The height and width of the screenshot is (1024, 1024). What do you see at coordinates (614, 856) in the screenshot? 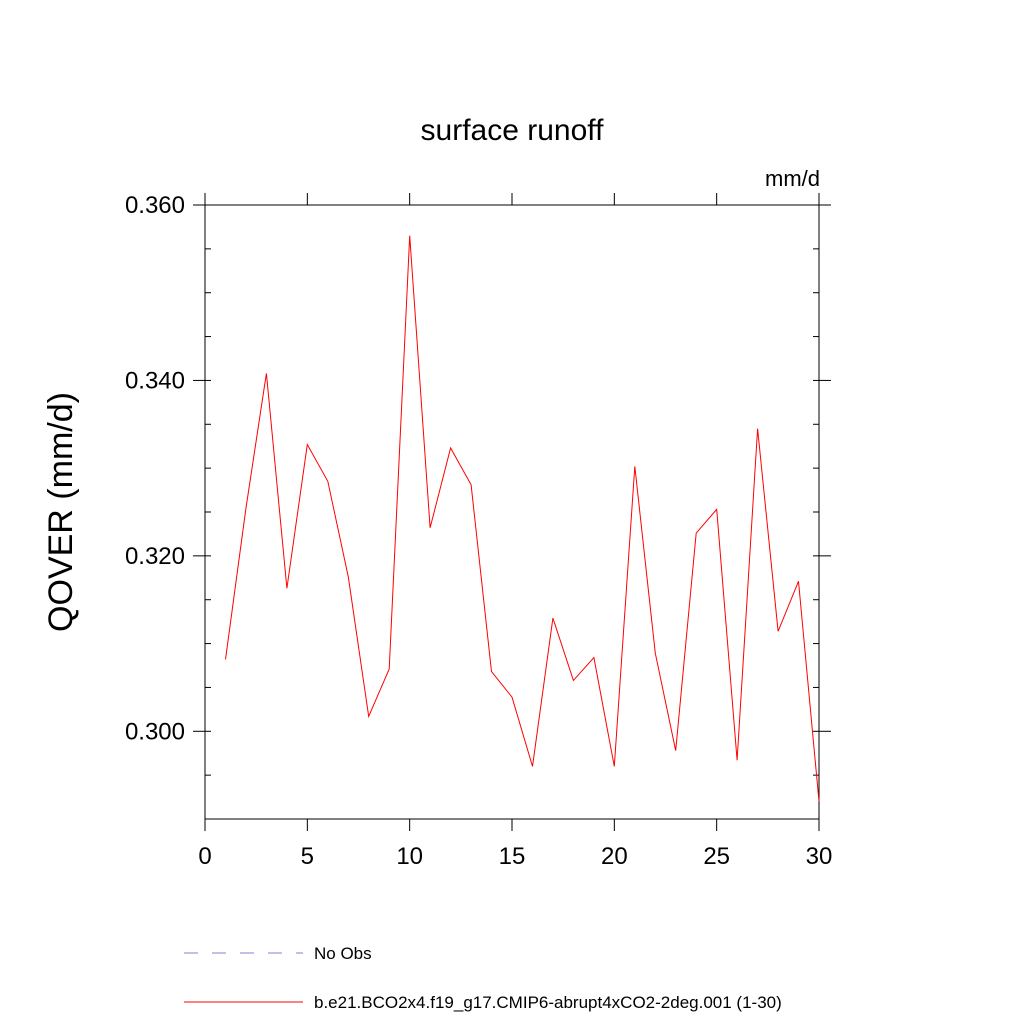
I see `x-tick-label: 20` at bounding box center [614, 856].